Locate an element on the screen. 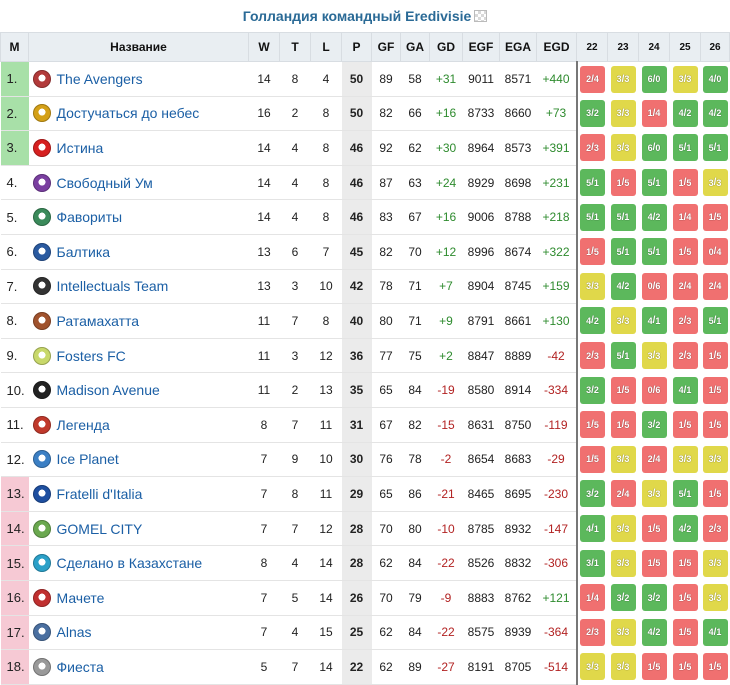 The image size is (730, 685). team-name-link: Fratelli d'Italia is located at coordinates (99, 493).